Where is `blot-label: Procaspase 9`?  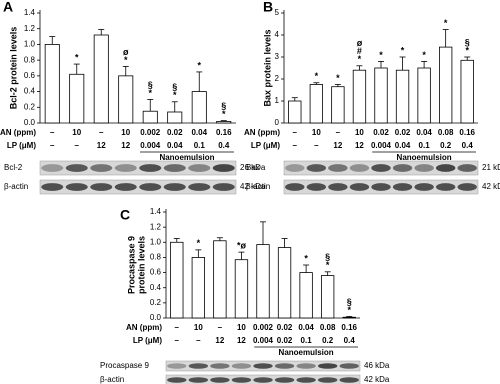 blot-label: Procaspase 9 is located at coordinates (124, 365).